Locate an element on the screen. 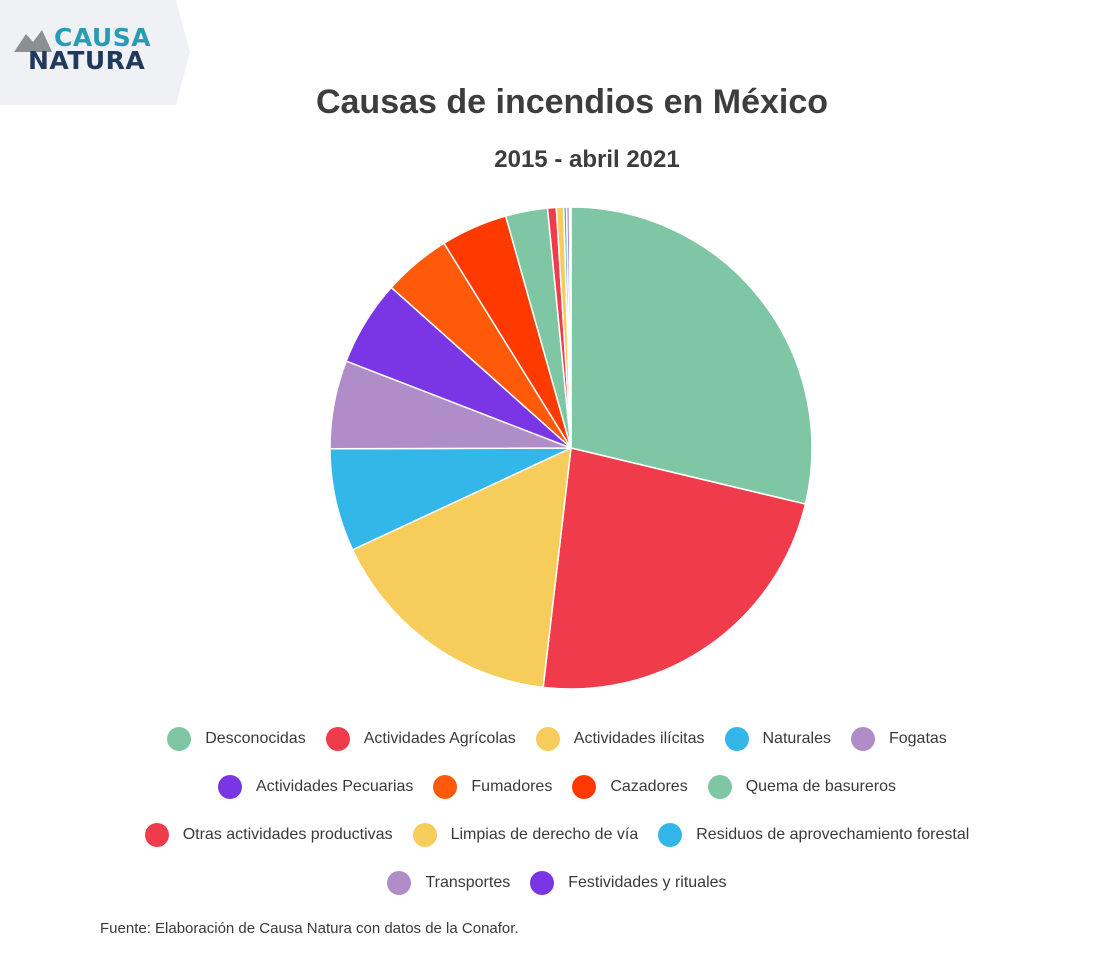 This screenshot has width=1114, height=957. legend-item: Actividades ilícitas is located at coordinates (620, 738).